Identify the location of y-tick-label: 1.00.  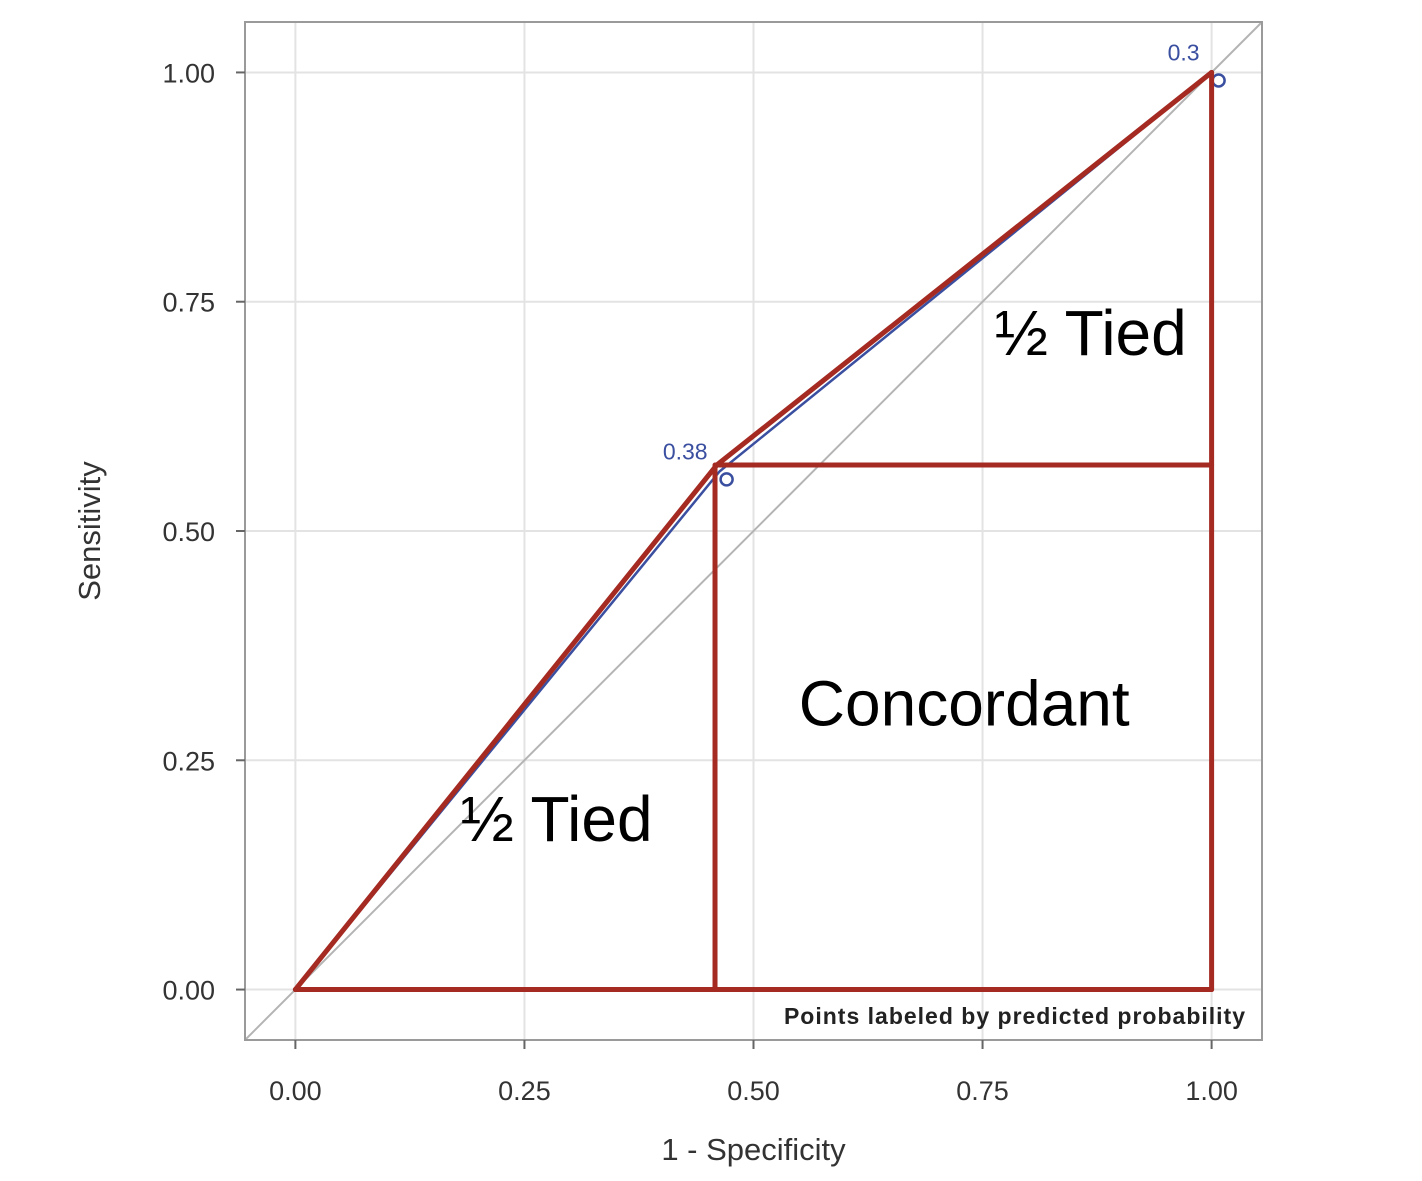
(188, 73).